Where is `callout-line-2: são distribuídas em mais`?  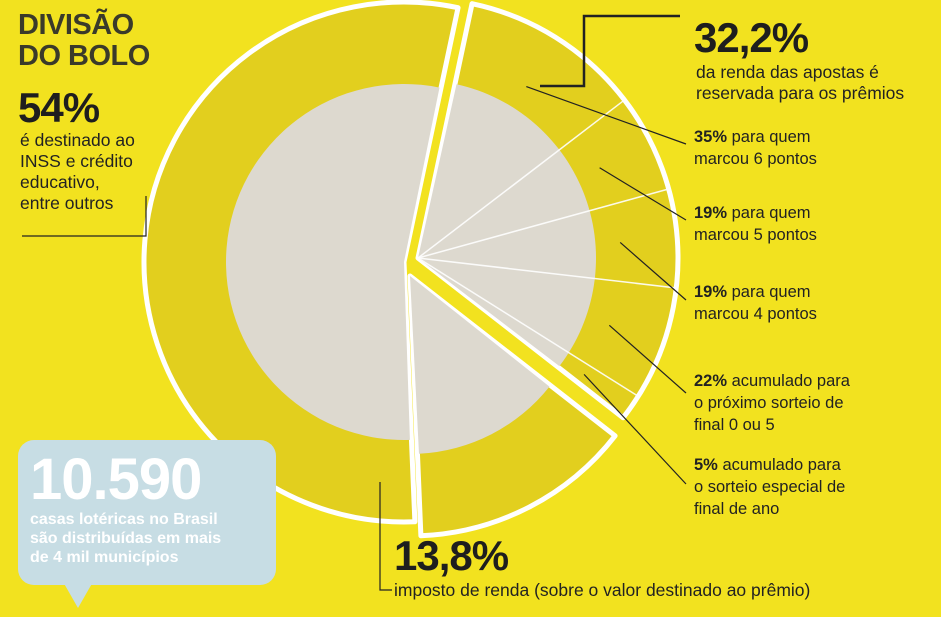
callout-line-2: são distribuídas em mais is located at coordinates (126, 538).